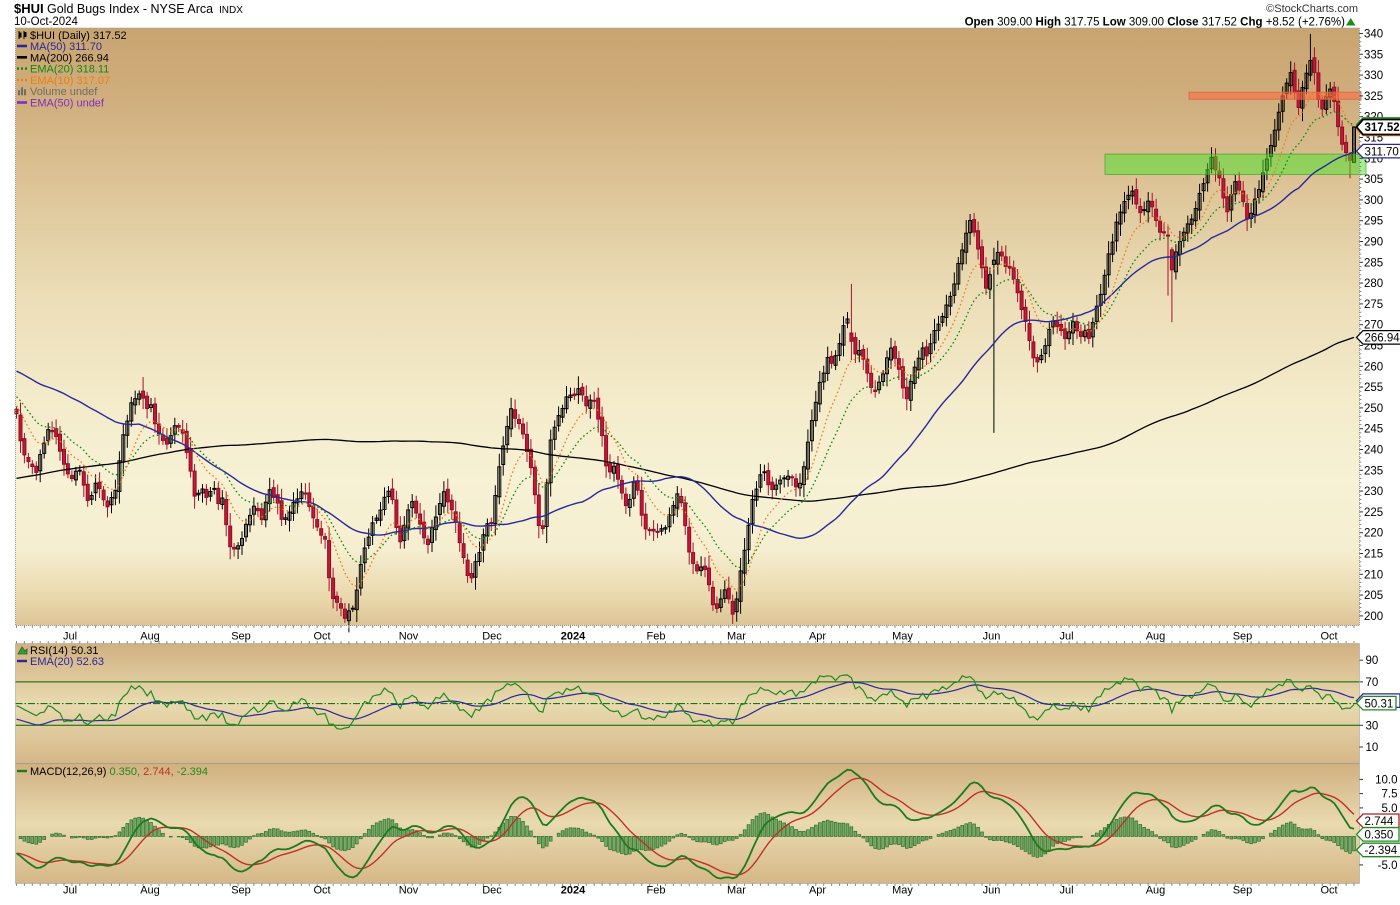 This screenshot has height=905, width=1400. What do you see at coordinates (1373, 305) in the screenshot?
I see `svg-text: 275` at bounding box center [1373, 305].